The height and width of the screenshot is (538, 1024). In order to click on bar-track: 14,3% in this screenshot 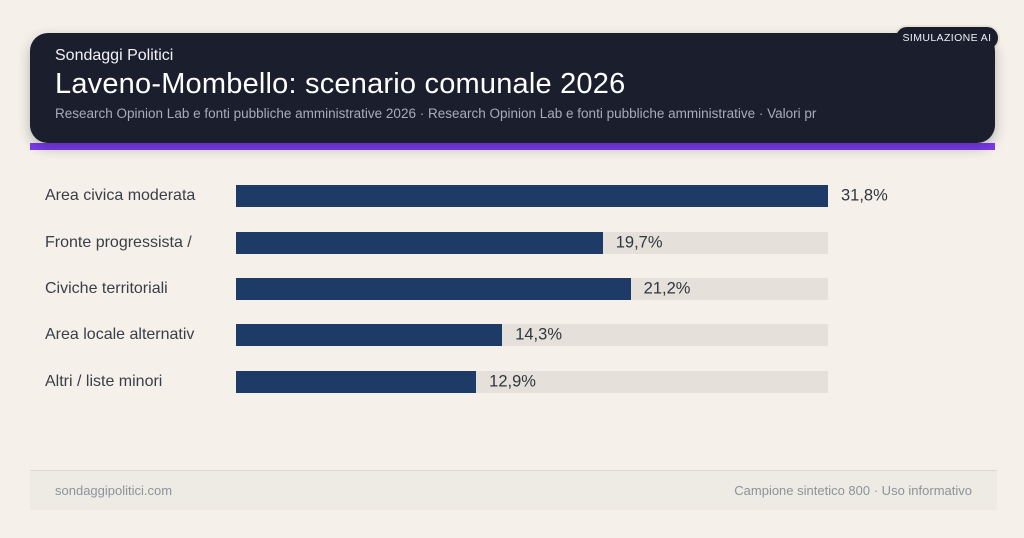, I will do `click(532, 335)`.